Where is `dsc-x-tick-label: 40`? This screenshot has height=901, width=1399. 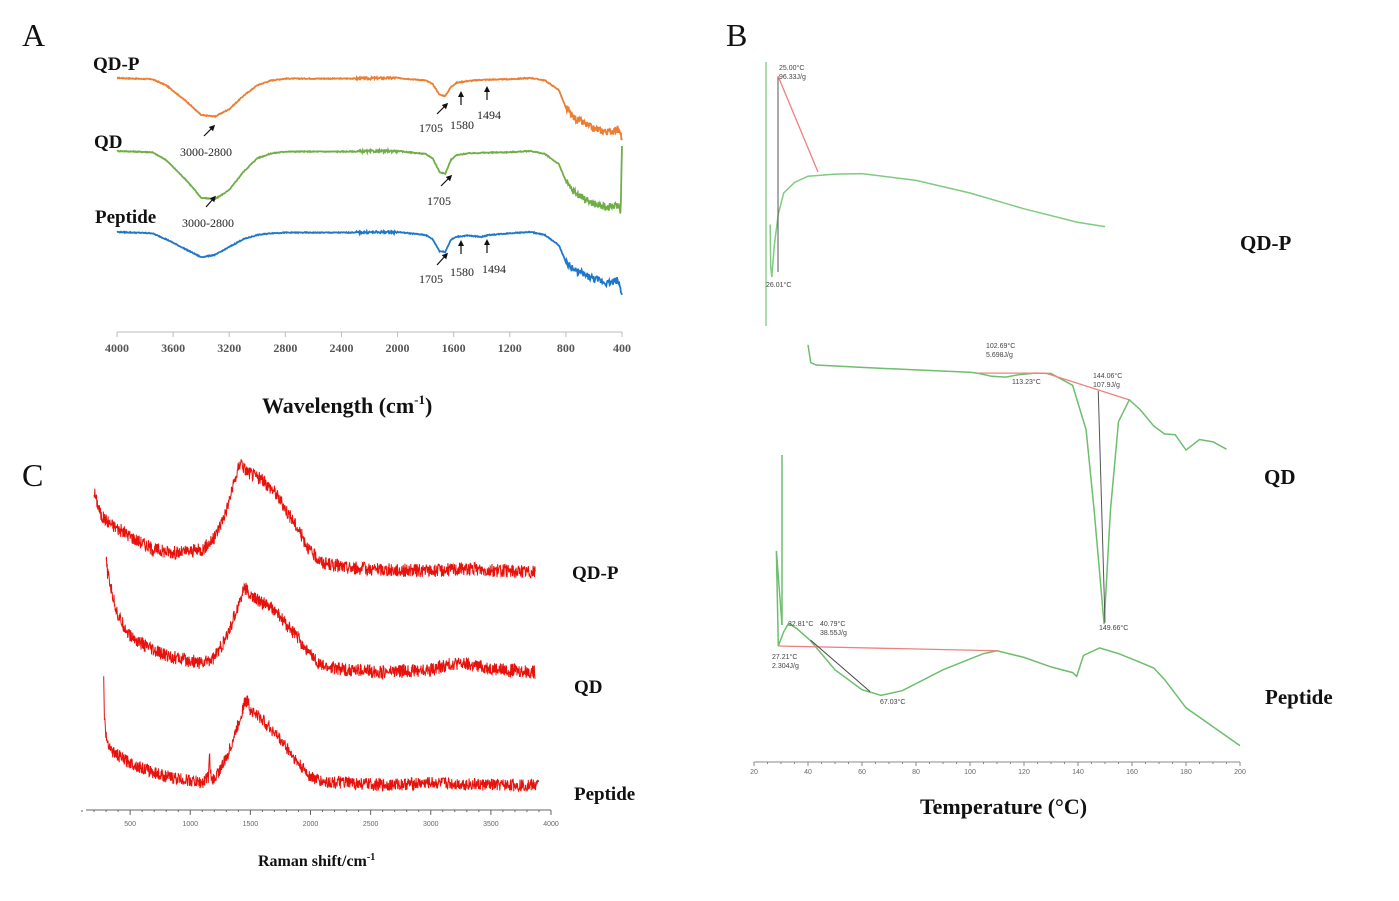 dsc-x-tick-label: 40 is located at coordinates (808, 772).